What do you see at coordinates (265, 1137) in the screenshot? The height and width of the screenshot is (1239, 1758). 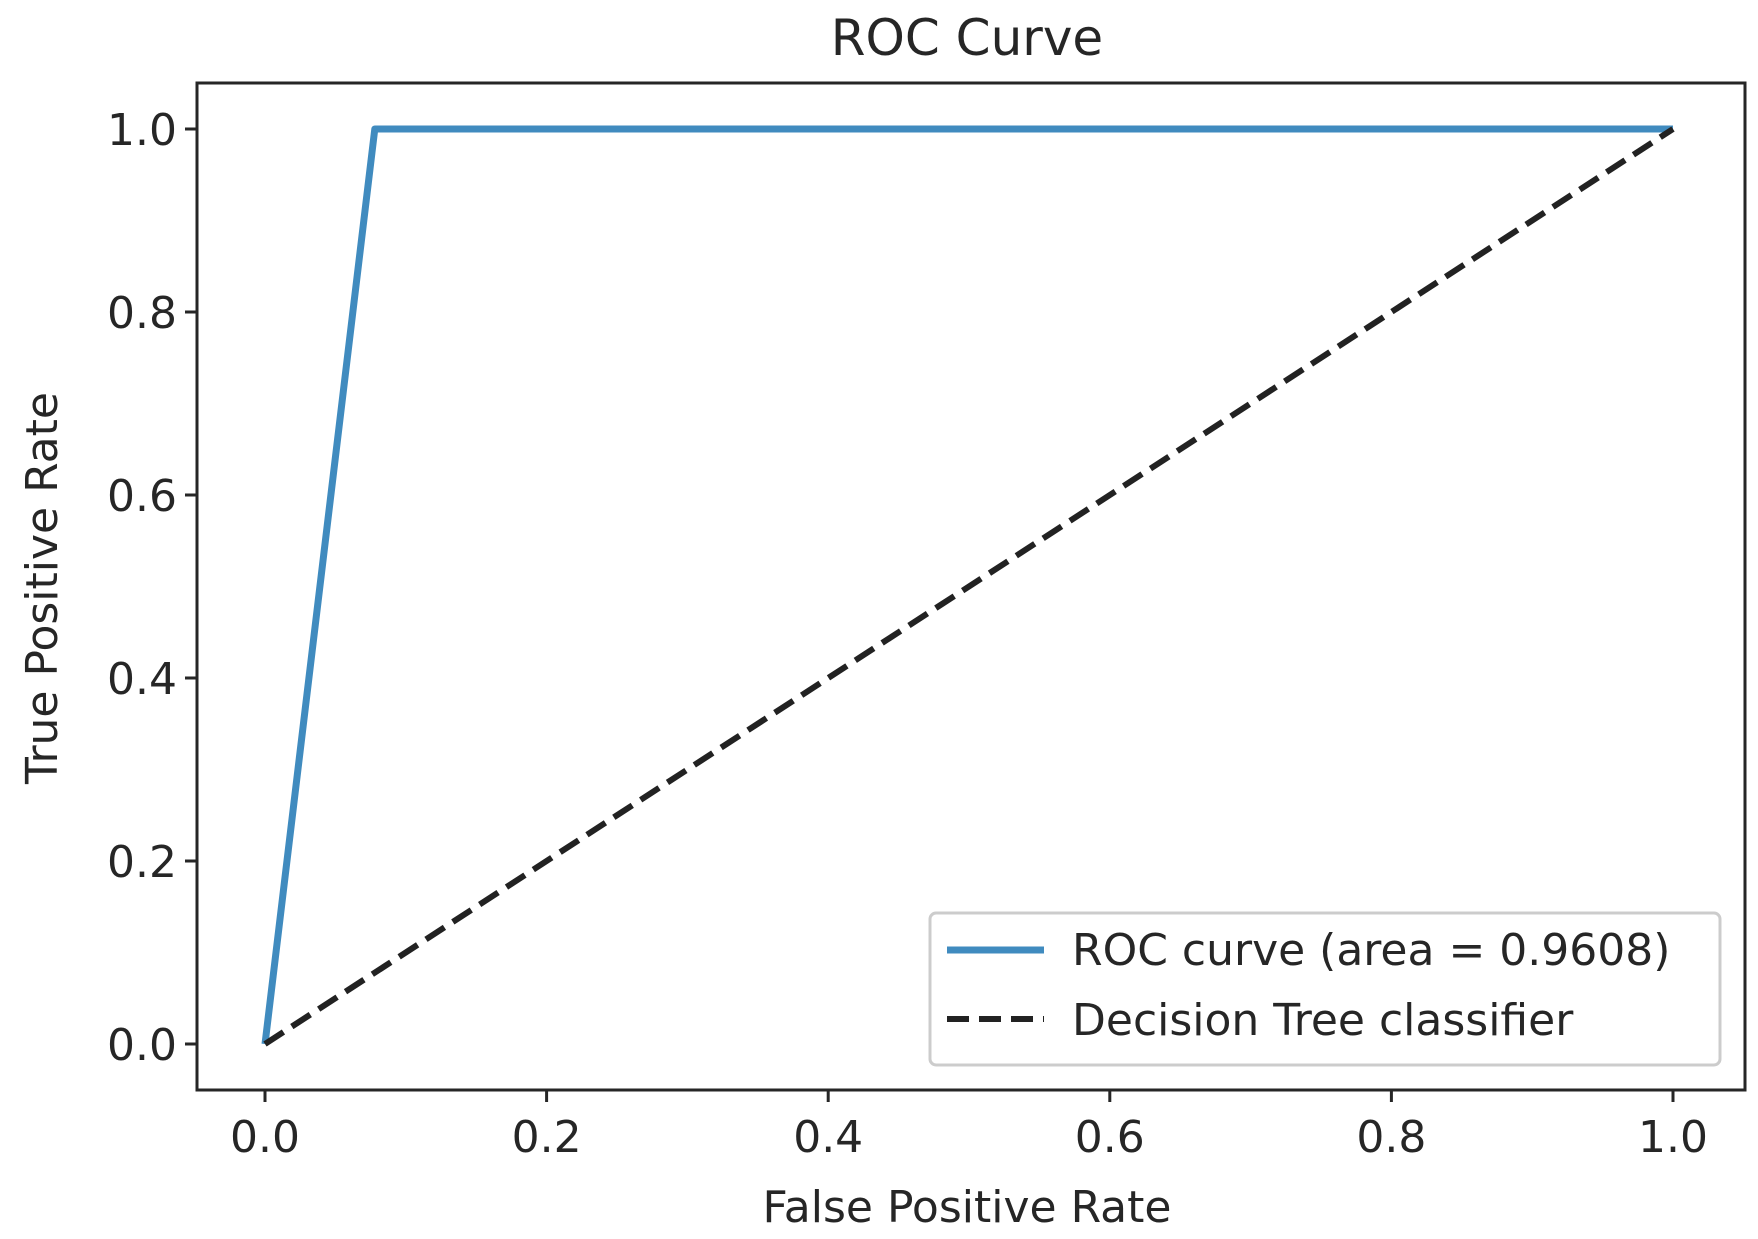 I see `x-tick-label-0: 0.0` at bounding box center [265, 1137].